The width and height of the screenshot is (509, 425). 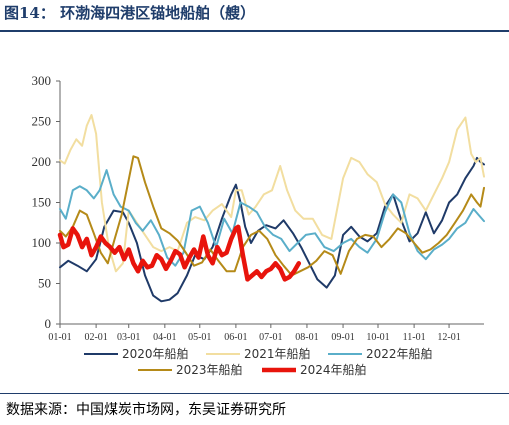 I want to click on legend-label-3: 2022年船舶, so click(x=399, y=353).